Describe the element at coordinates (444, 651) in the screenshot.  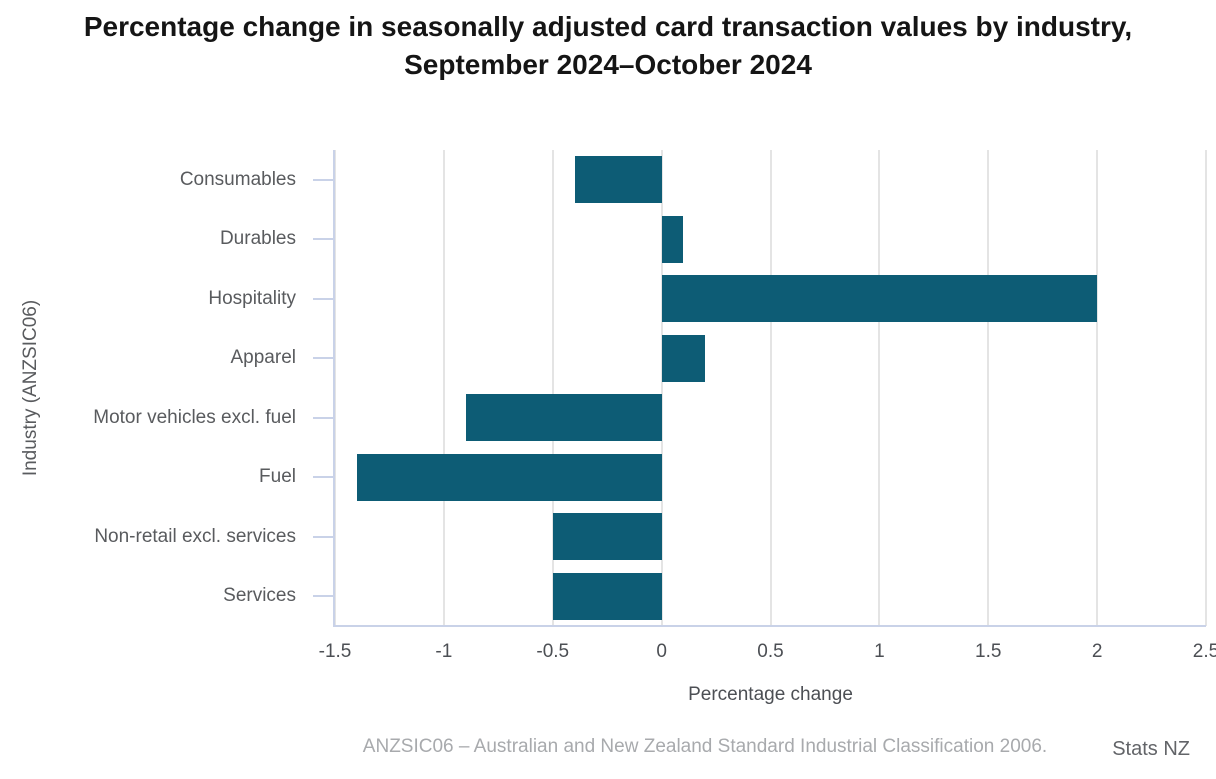
I see `x-tick-label: -1` at that location.